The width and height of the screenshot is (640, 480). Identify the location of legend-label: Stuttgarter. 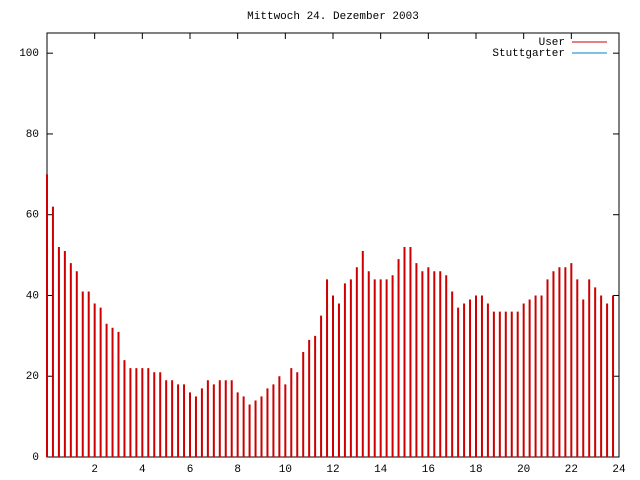
(528, 54).